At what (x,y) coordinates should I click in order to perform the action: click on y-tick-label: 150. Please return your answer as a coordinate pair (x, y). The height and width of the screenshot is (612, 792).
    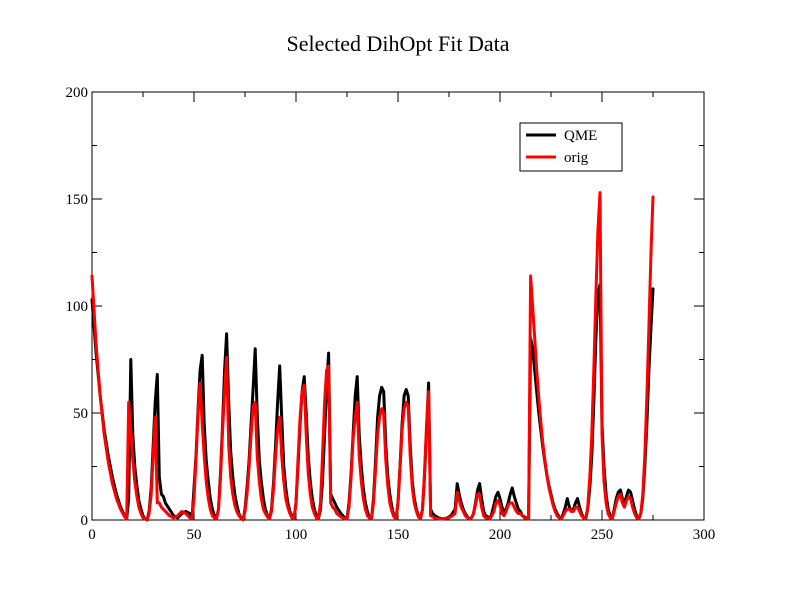
    Looking at the image, I should click on (77, 200).